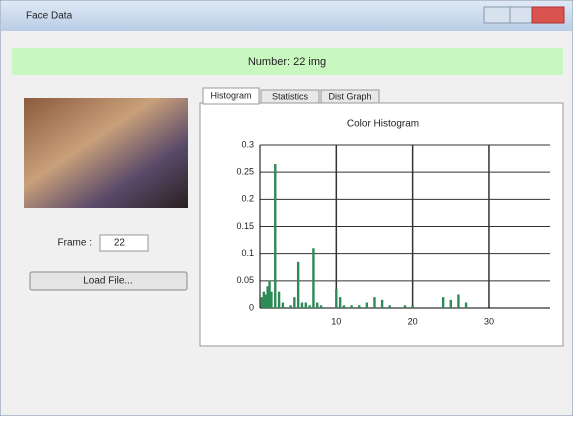  I want to click on load-button, so click(108, 281).